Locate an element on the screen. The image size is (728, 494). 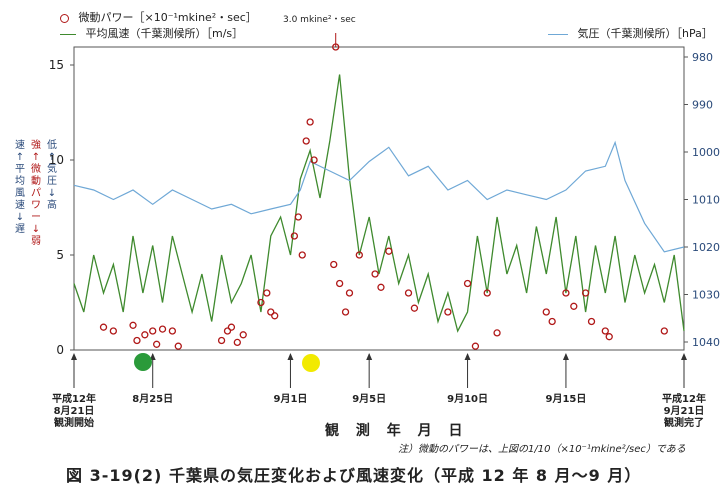
pressure-legend: 気圧（千葉測候所）［hPa］ is located at coordinates (630, 33).